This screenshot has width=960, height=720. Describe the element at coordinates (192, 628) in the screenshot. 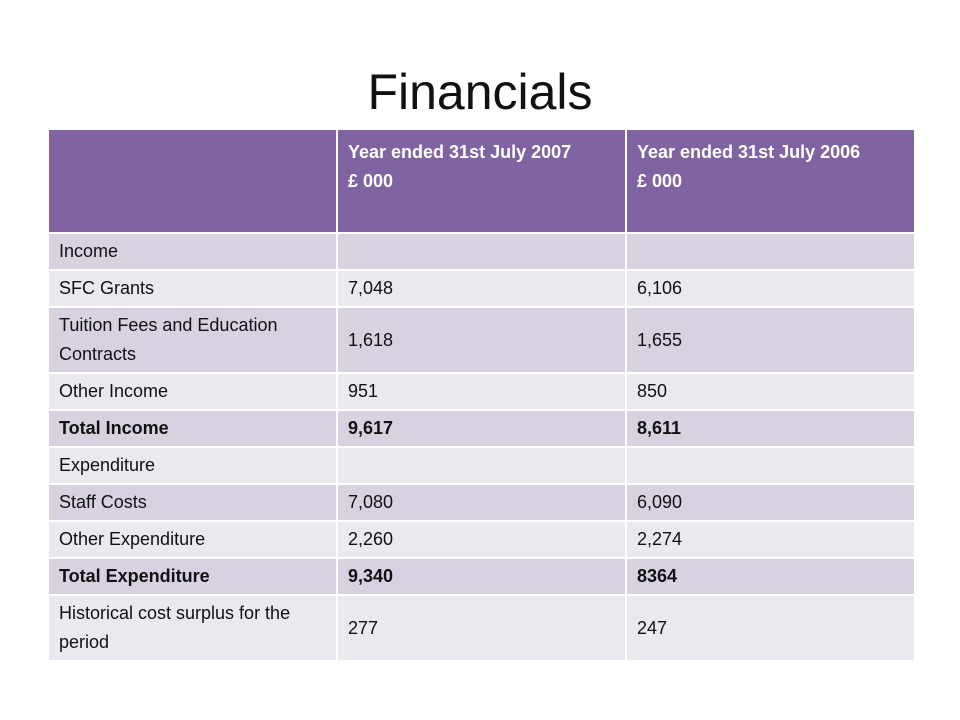

I see `row-label-cell: Historical cost surplus for the period` at that location.